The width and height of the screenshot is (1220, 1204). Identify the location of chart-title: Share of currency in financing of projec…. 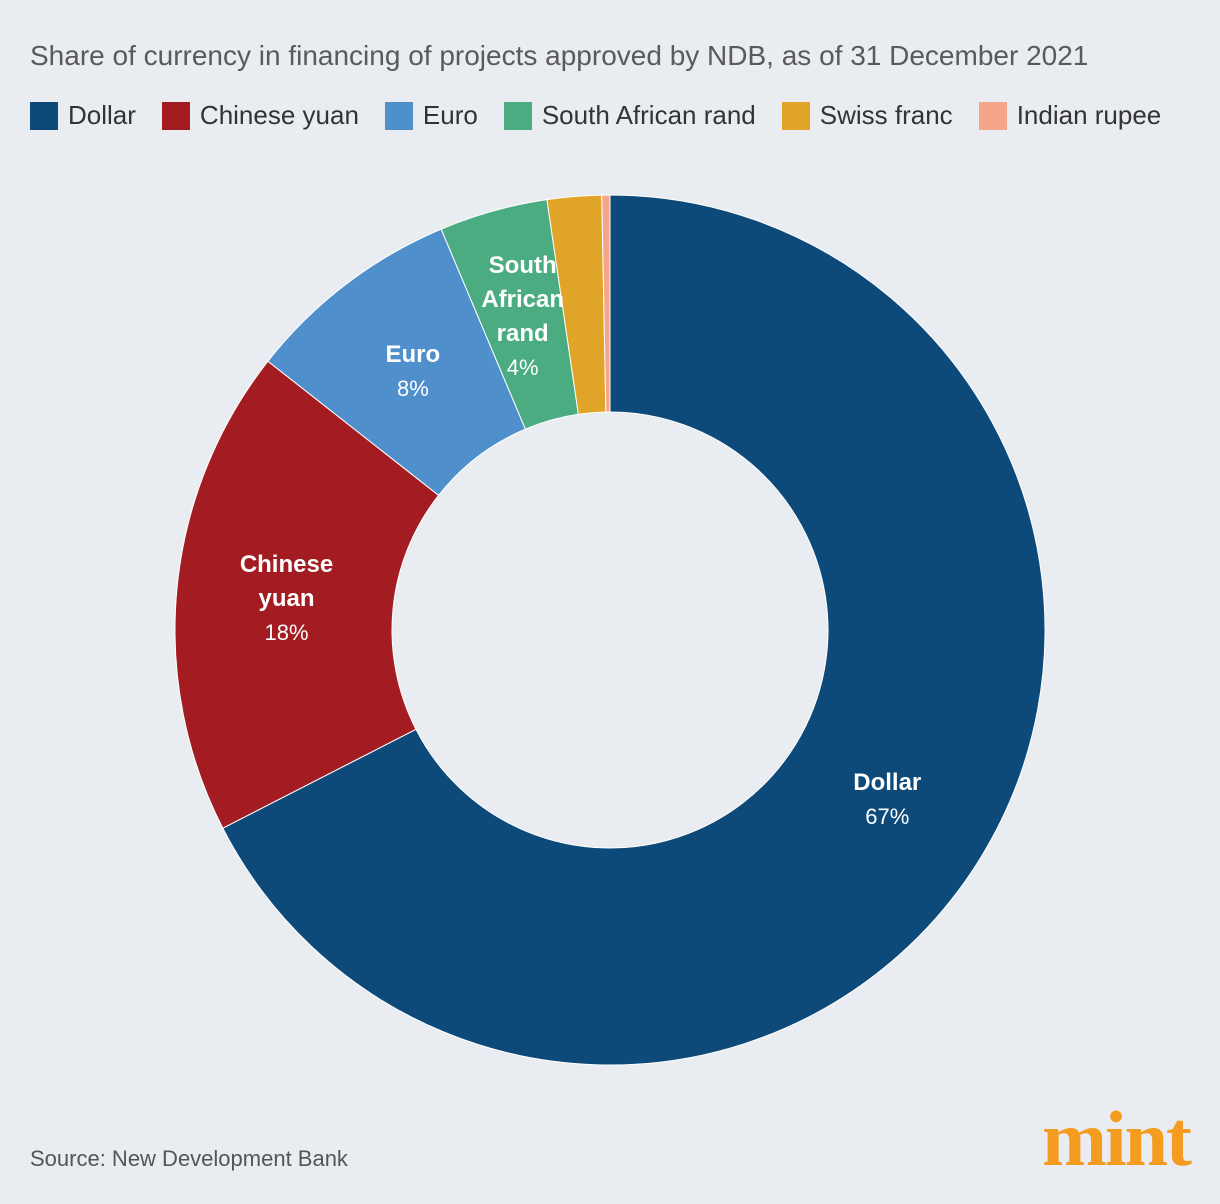
(559, 55).